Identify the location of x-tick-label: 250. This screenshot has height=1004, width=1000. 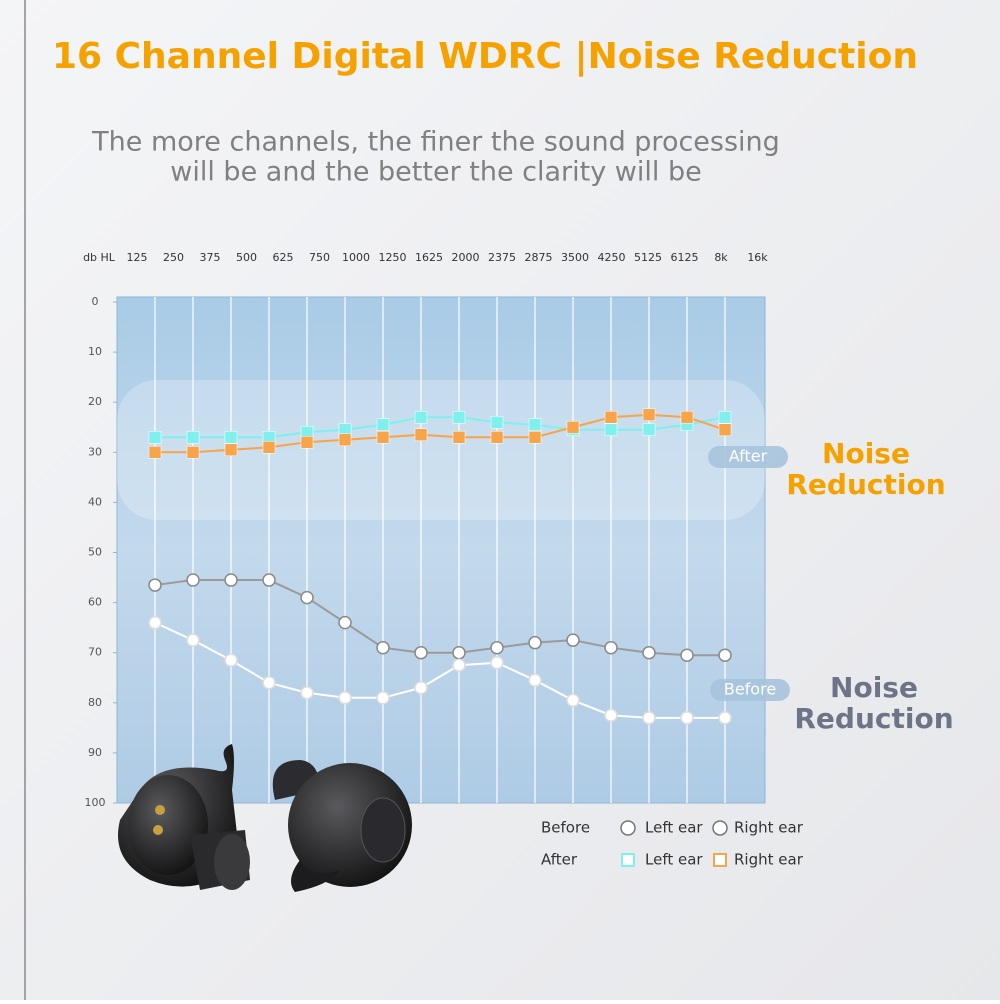
(173, 257).